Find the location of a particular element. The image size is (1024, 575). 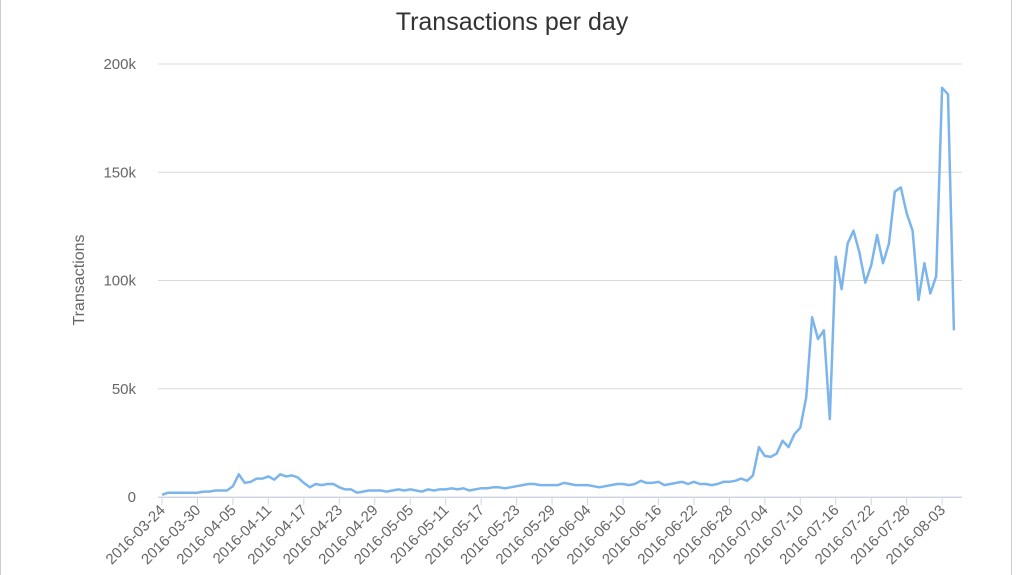

y-tick-label: 100k is located at coordinates (119, 281).